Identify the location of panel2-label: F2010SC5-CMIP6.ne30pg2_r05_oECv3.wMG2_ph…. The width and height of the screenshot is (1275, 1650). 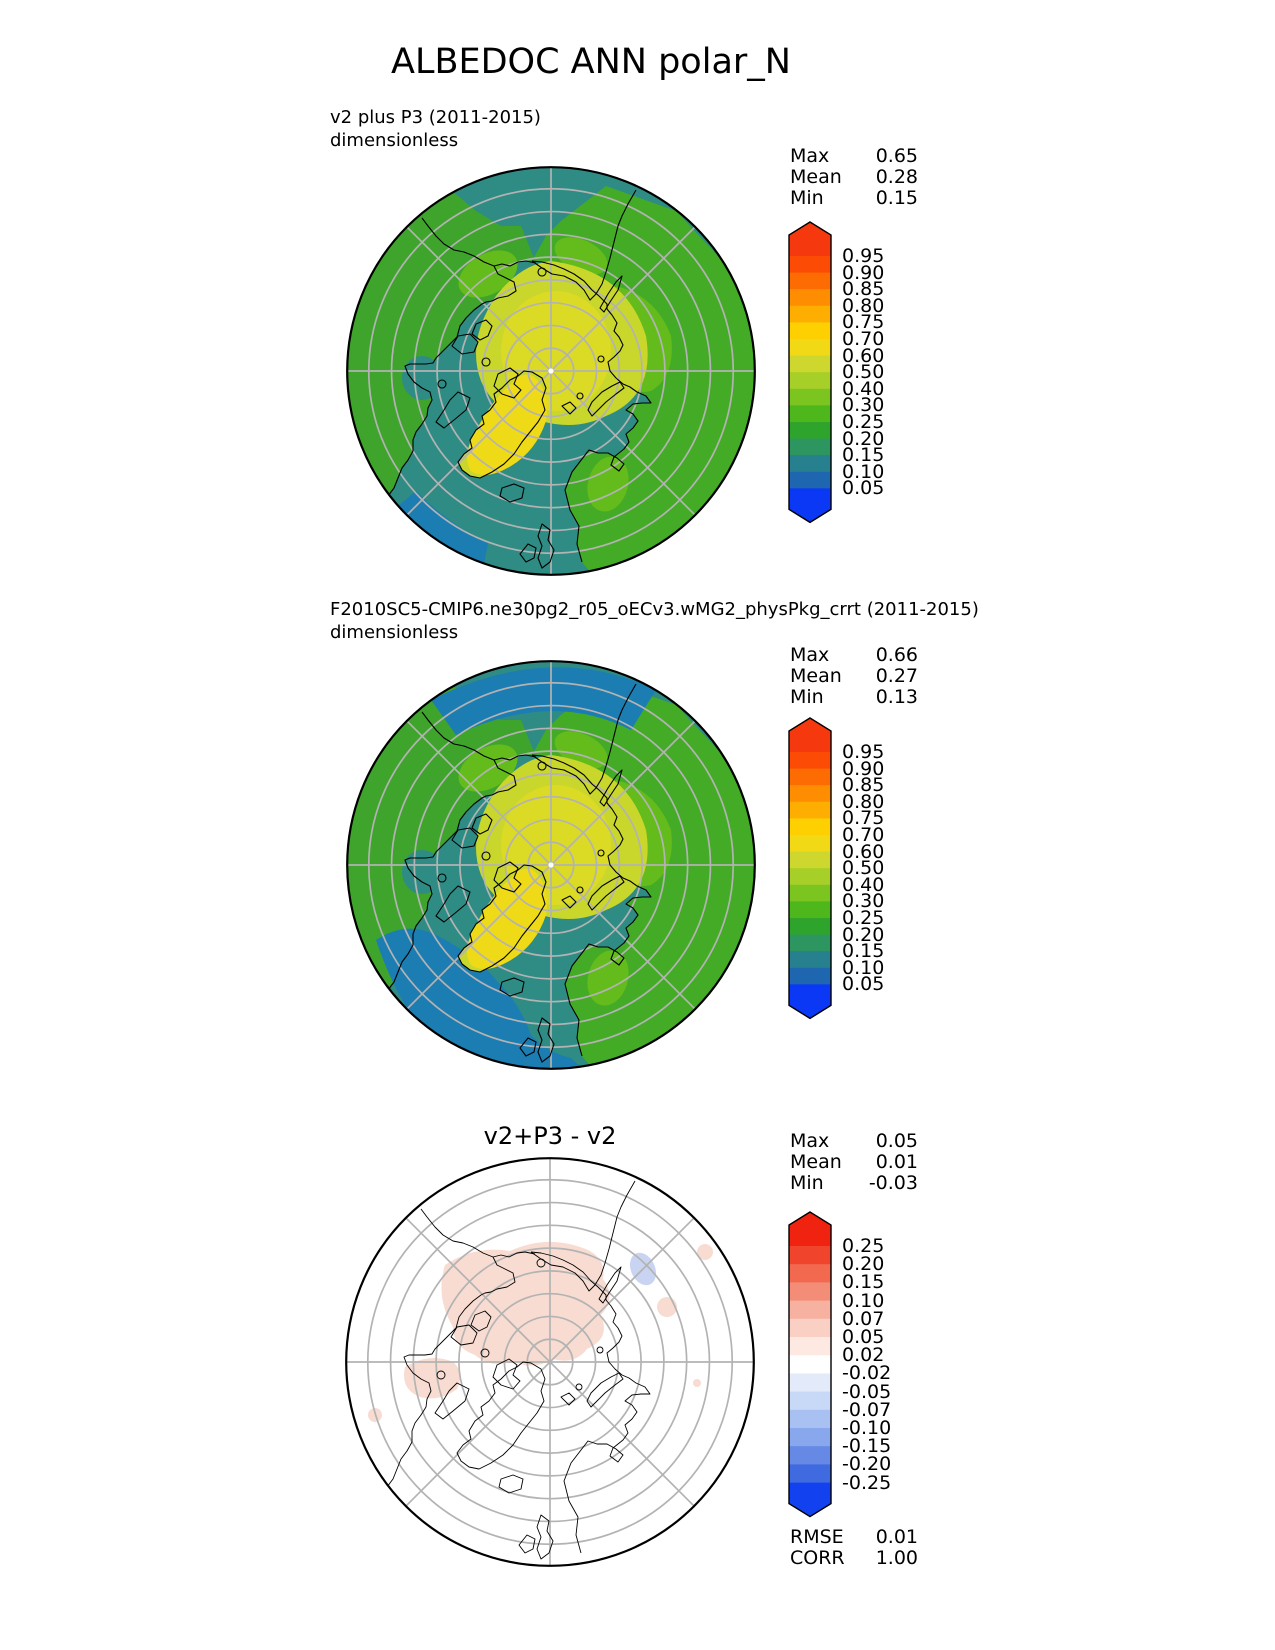
(654, 621).